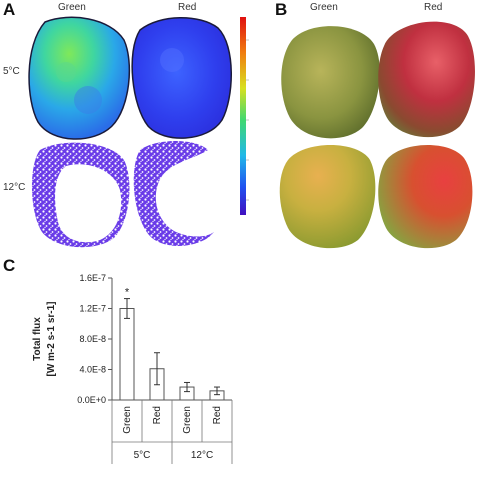  I want to click on y-axis-label: Total flux, so click(37, 339).